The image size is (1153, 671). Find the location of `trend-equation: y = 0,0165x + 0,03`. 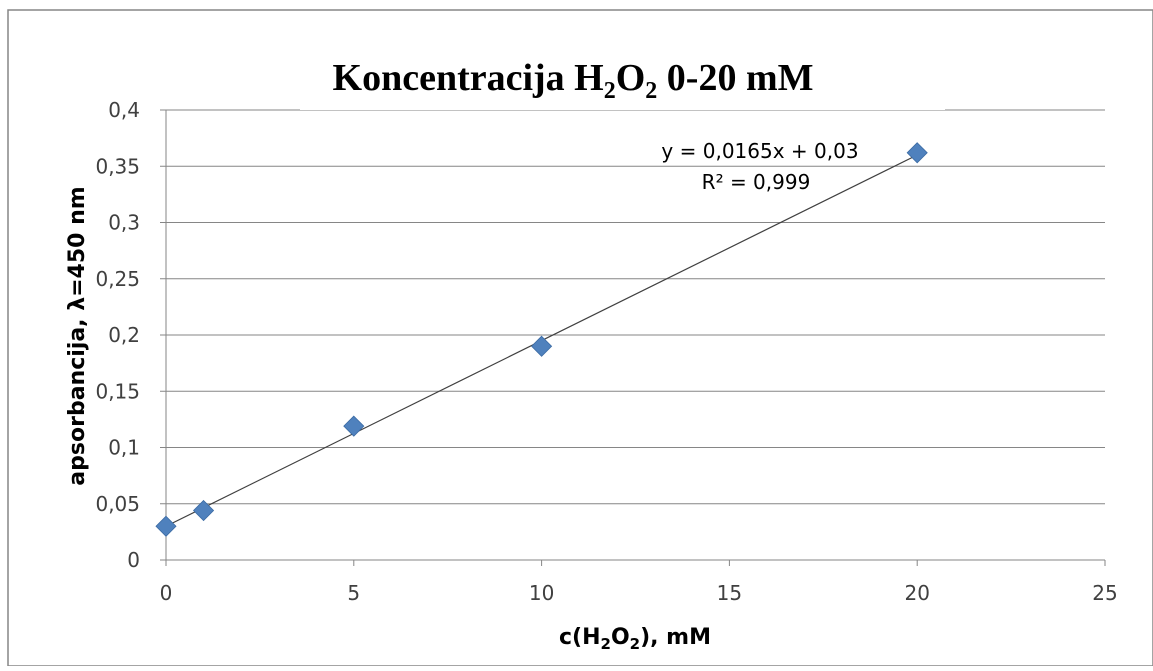

trend-equation: y = 0,0165x + 0,03 is located at coordinates (759, 151).